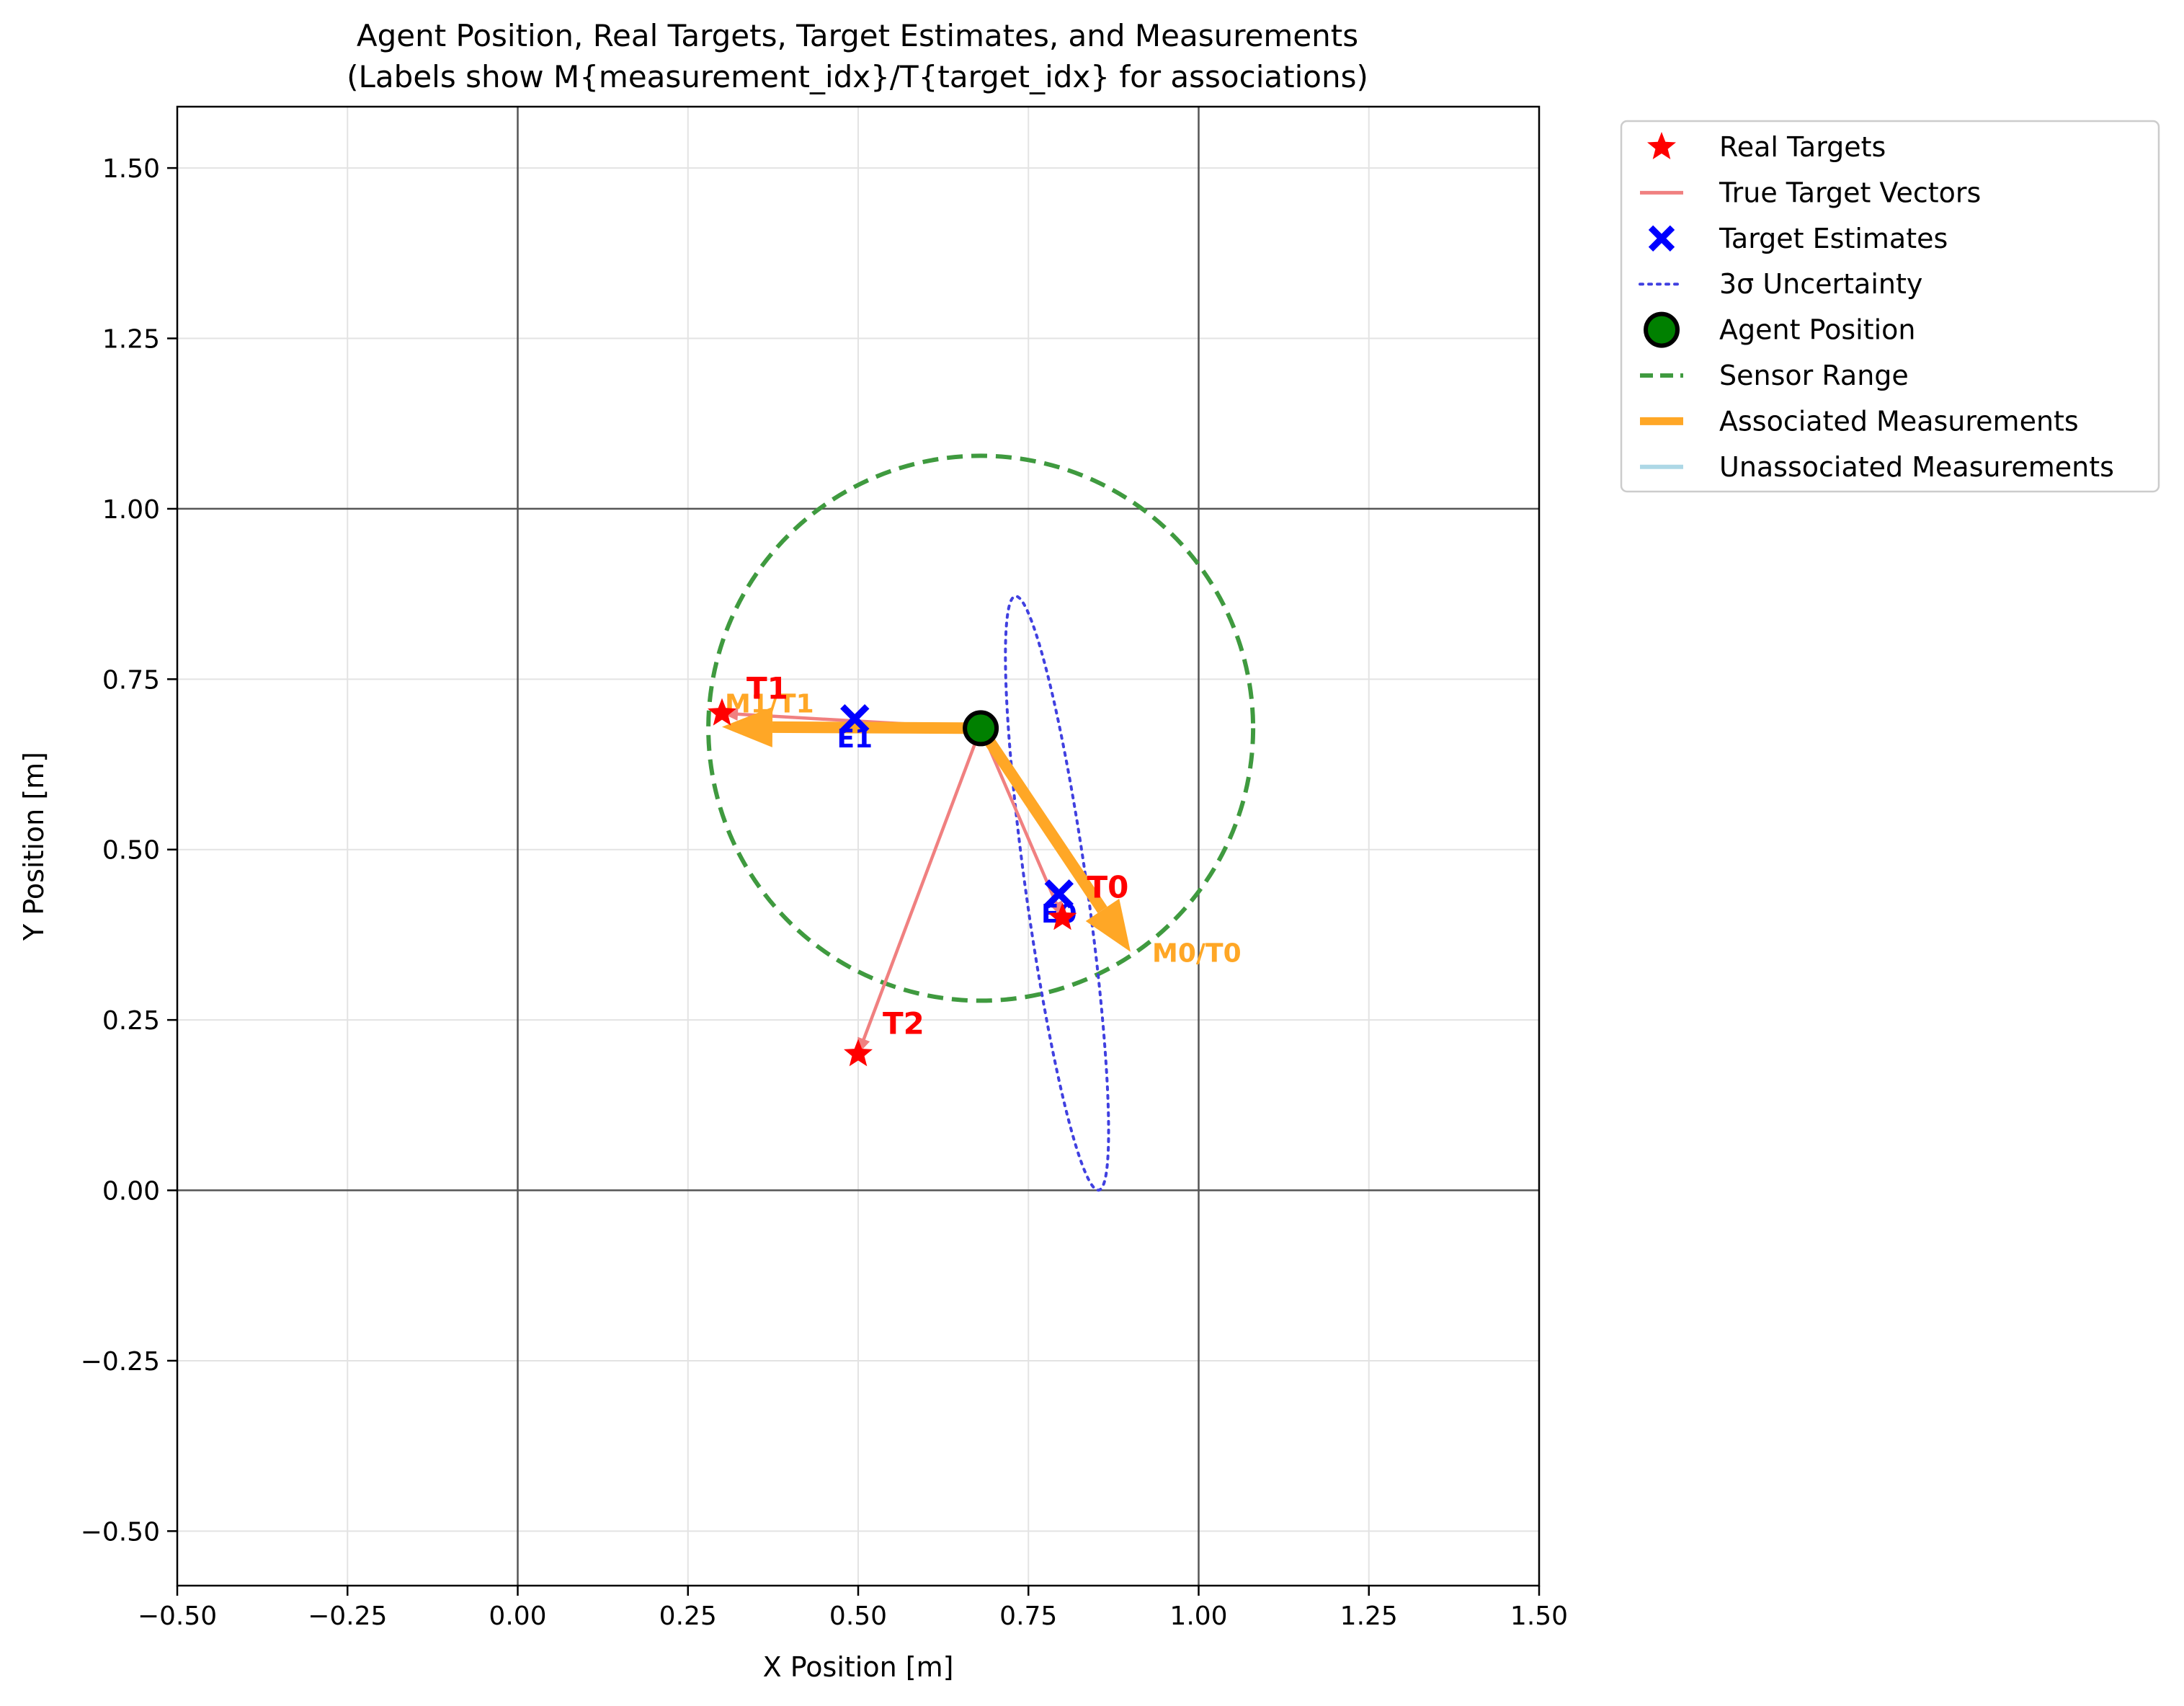 The width and height of the screenshot is (2184, 1706). What do you see at coordinates (1817, 330) in the screenshot?
I see `legend-entry-label-4: Agent Position` at bounding box center [1817, 330].